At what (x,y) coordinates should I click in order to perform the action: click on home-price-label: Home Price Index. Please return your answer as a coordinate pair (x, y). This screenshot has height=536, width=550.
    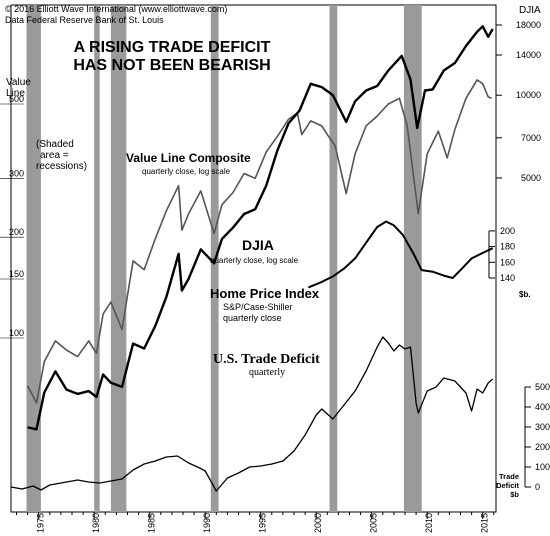
    Looking at the image, I should click on (265, 293).